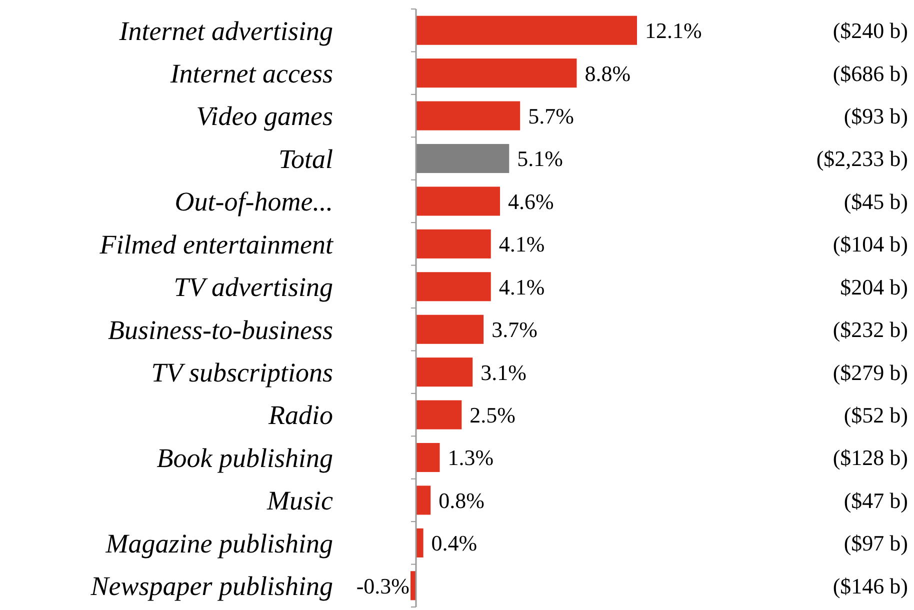 Image resolution: width=914 pixels, height=610 pixels. I want to click on text: ($146 b), so click(870, 585).